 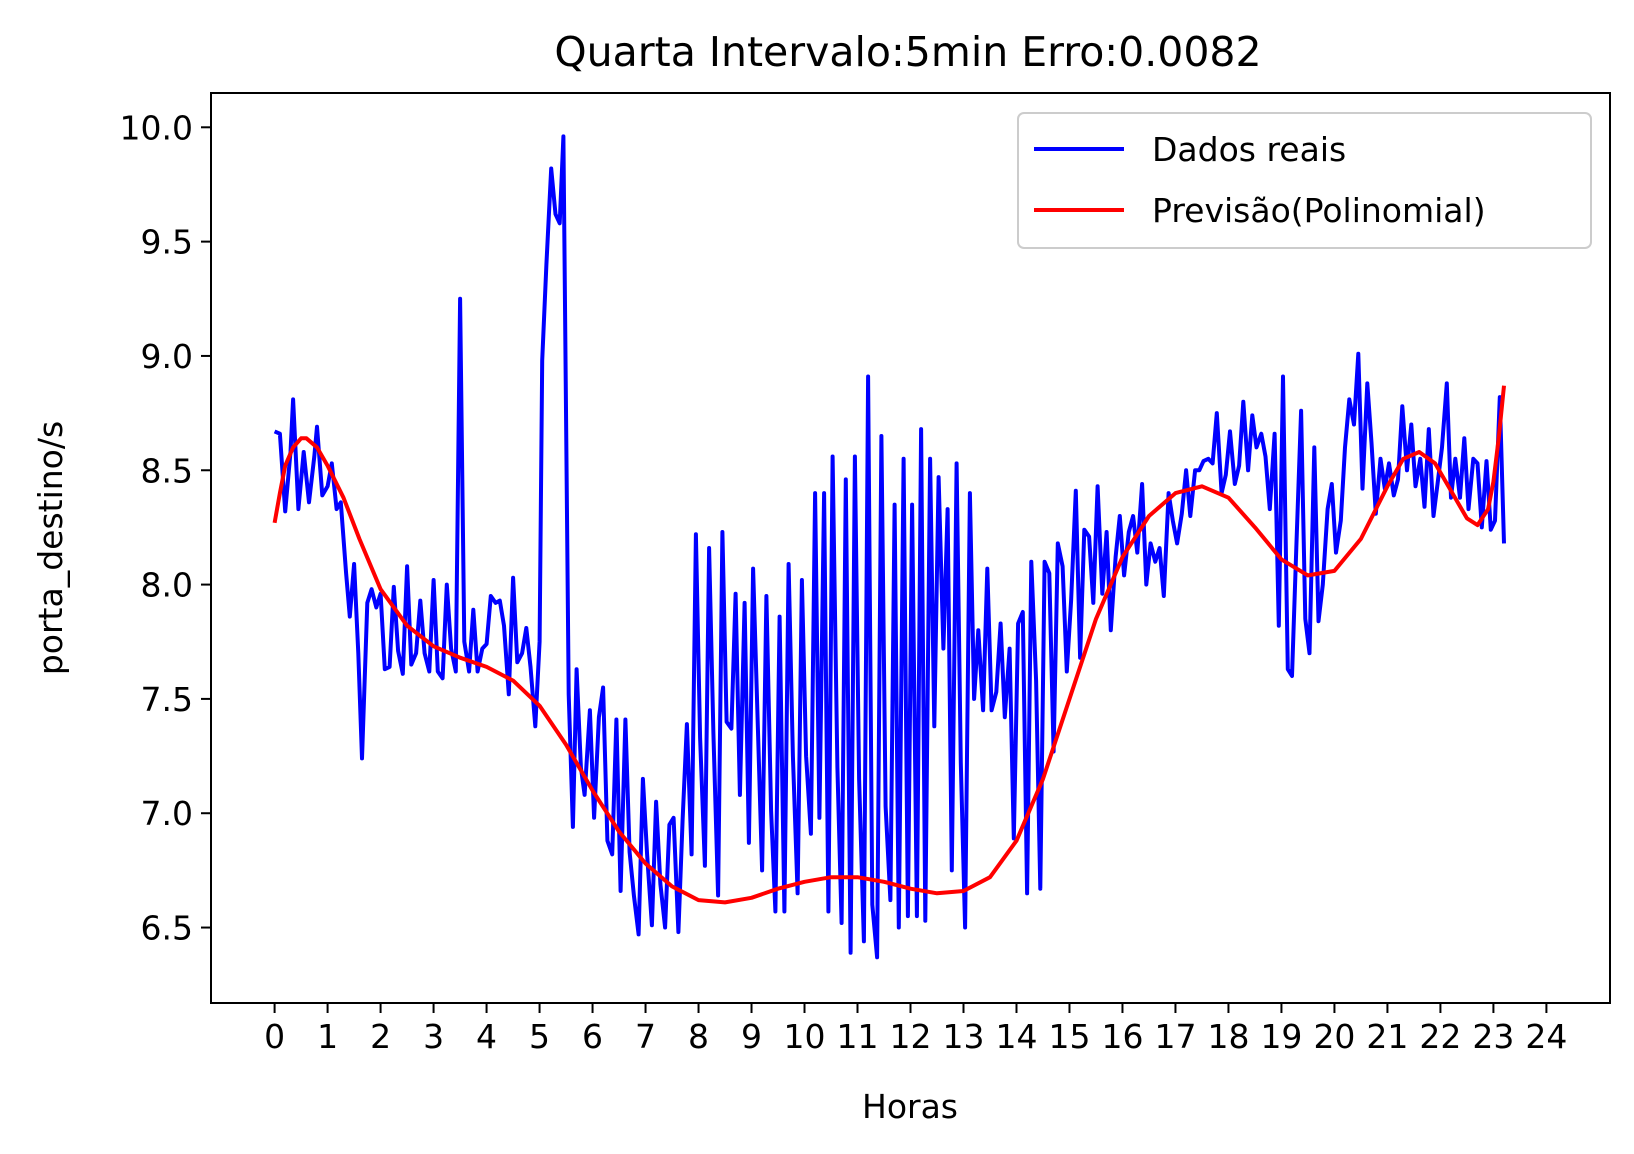 I want to click on y-tick-label: 9.0, so click(x=167, y=356).